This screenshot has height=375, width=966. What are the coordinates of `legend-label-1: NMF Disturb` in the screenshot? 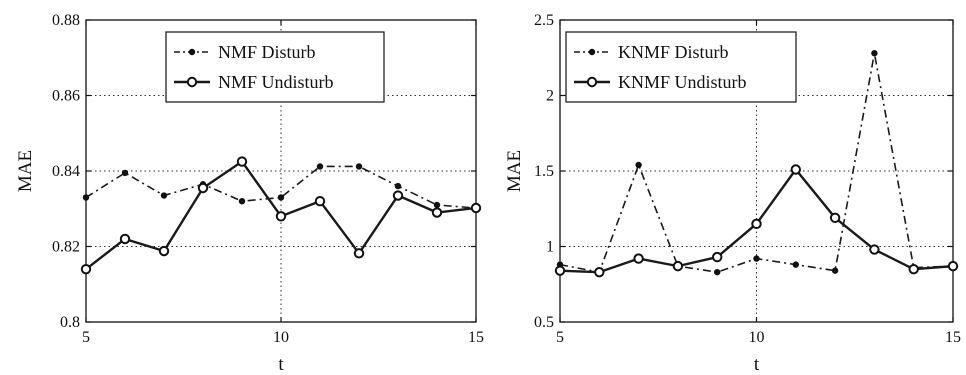 It's located at (267, 52).